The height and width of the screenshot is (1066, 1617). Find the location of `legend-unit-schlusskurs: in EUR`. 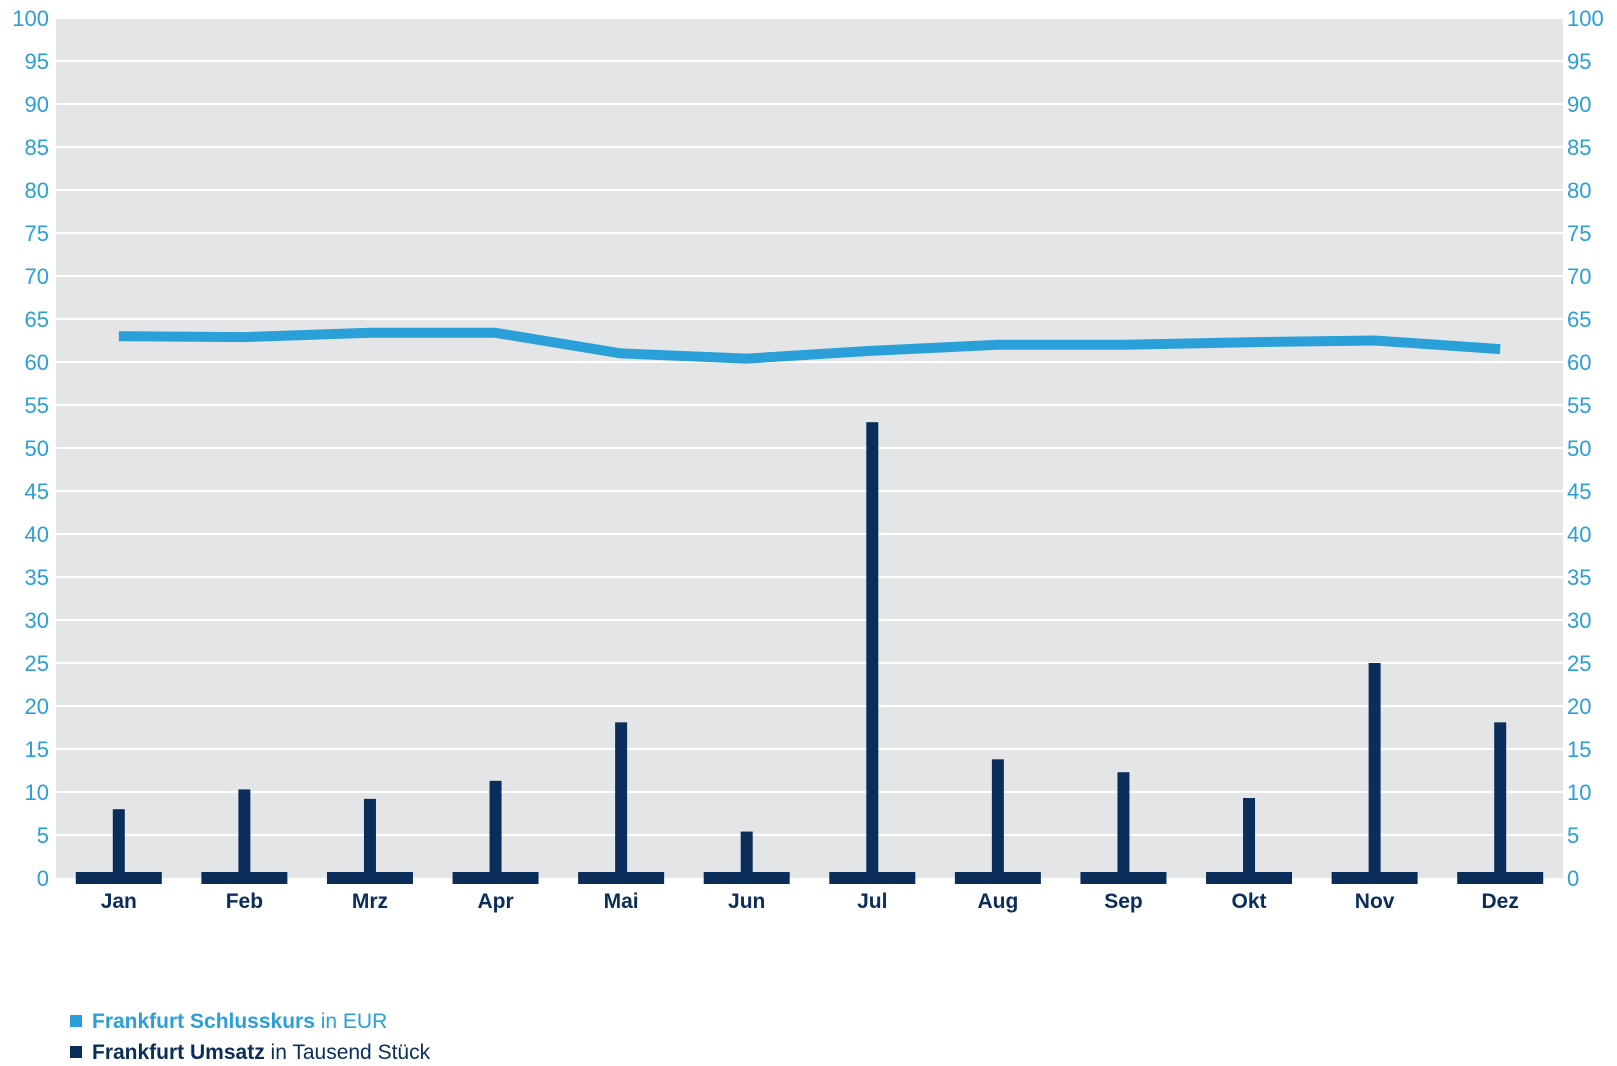

legend-unit-schlusskurs: in EUR is located at coordinates (351, 1021).